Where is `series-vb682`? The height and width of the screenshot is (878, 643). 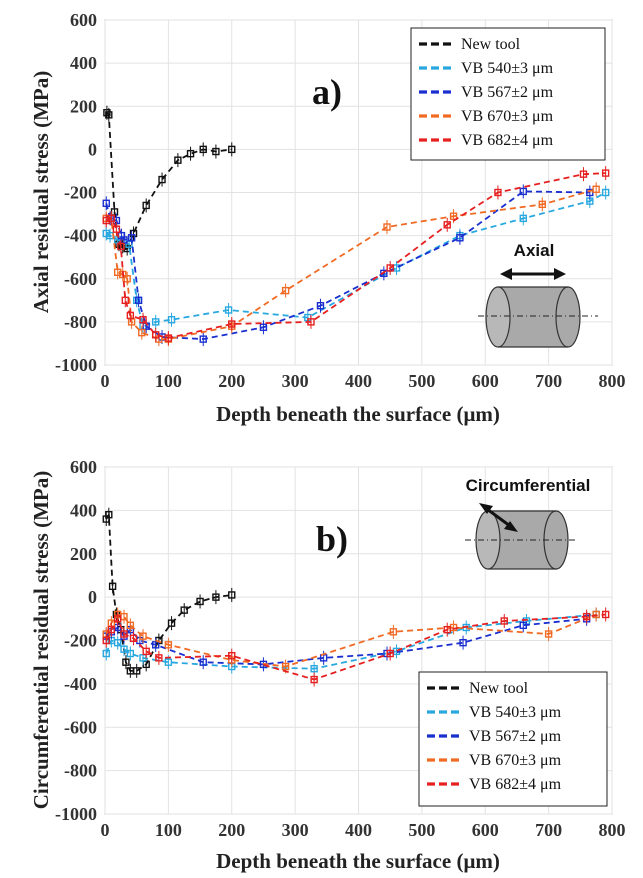
series-vb682 is located at coordinates (356, 647).